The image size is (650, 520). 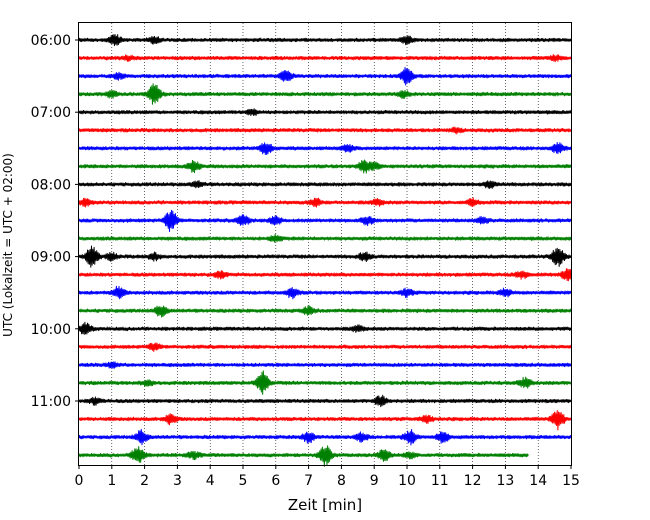 I want to click on x-tick-label: 2, so click(x=144, y=481).